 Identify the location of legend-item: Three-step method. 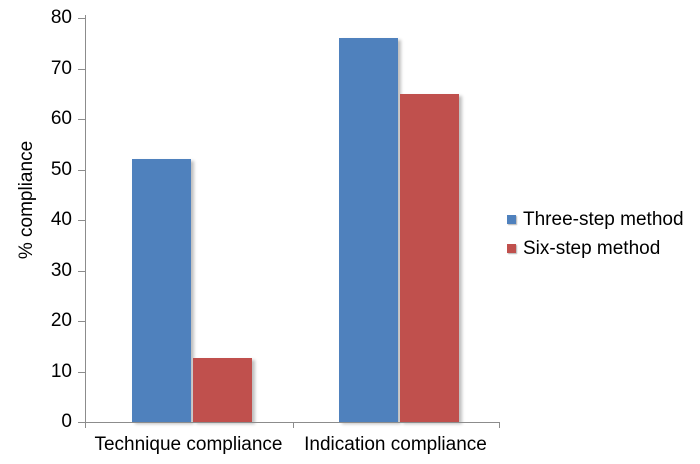
(595, 219).